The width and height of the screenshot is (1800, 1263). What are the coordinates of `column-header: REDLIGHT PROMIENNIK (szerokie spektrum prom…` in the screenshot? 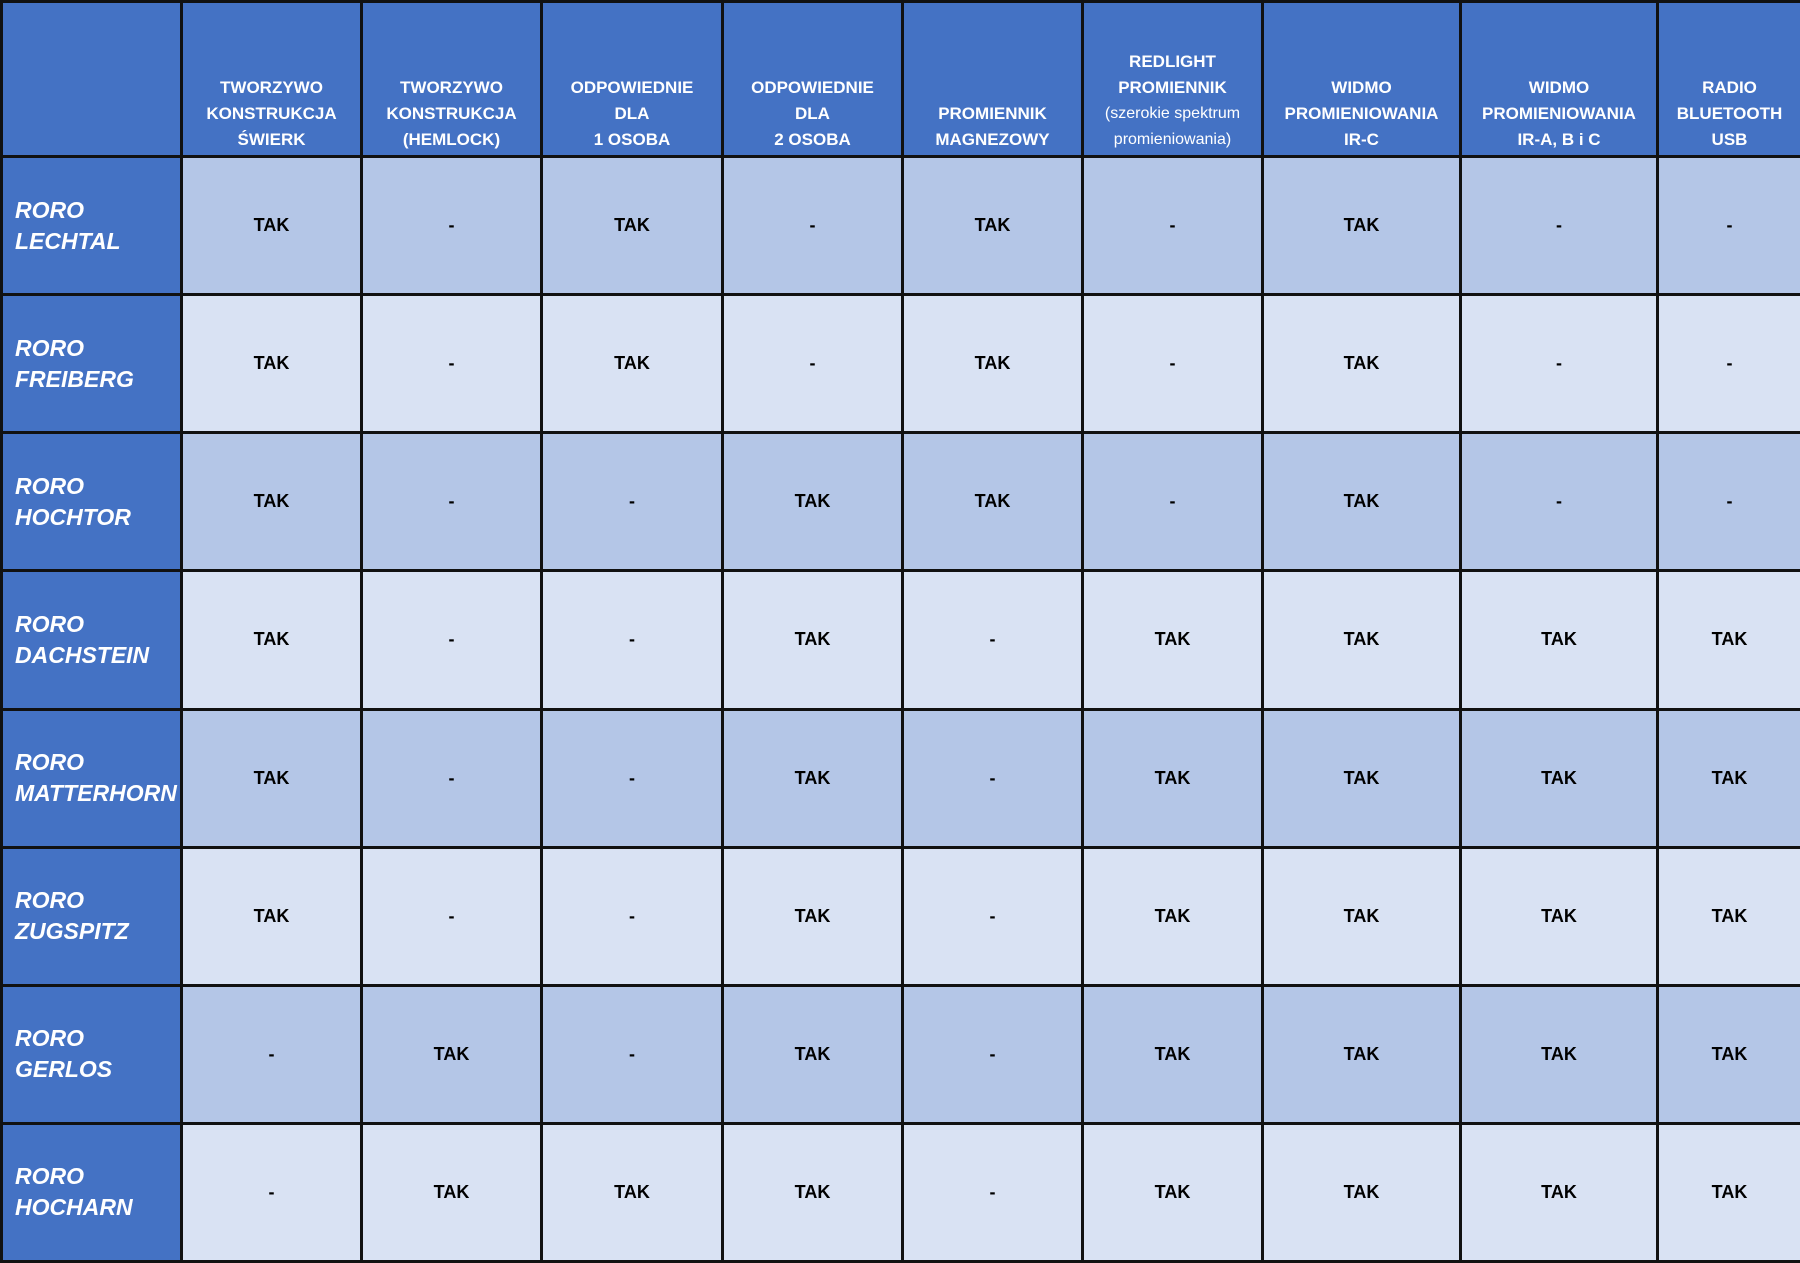 It's located at (1172, 79).